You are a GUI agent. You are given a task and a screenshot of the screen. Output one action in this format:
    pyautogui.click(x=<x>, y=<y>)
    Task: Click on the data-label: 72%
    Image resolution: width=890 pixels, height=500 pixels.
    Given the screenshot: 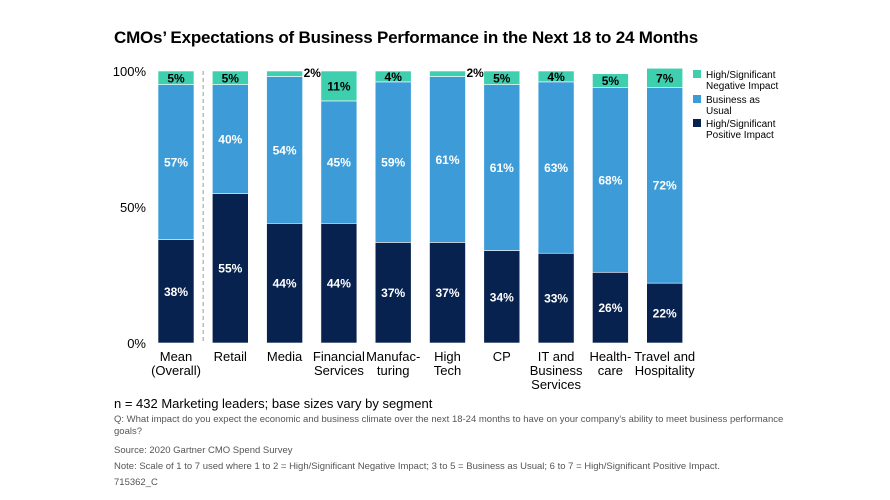 What is the action you would take?
    pyautogui.click(x=665, y=186)
    